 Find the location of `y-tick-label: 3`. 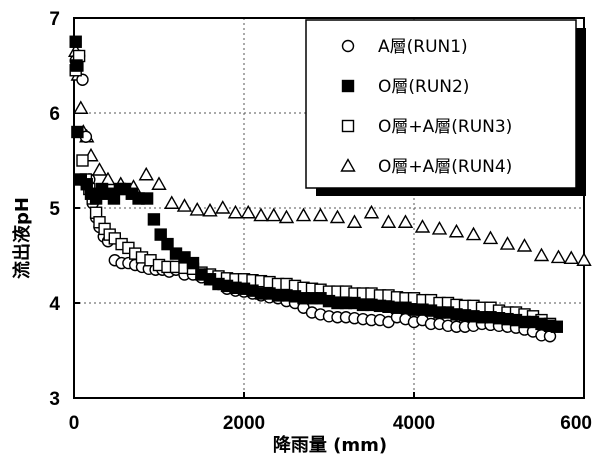

y-tick-label: 3 is located at coordinates (54, 399).